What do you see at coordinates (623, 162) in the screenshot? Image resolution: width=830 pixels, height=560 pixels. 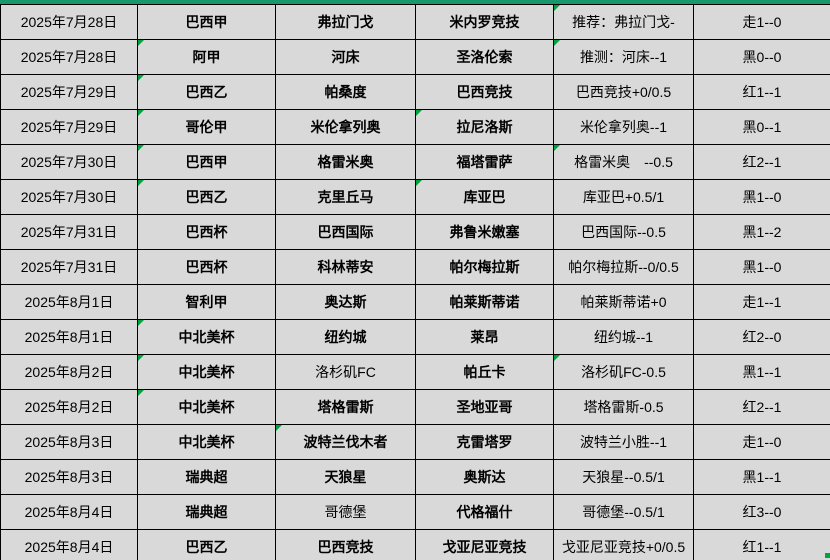 I see `cell-recommendation: 格雷米奥 --0.5` at bounding box center [623, 162].